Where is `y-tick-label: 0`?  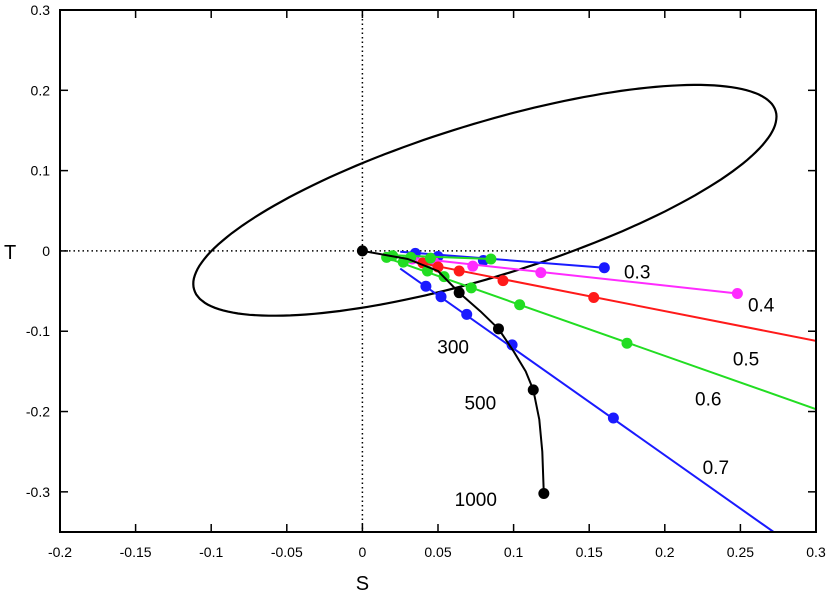
y-tick-label: 0 is located at coordinates (46, 251).